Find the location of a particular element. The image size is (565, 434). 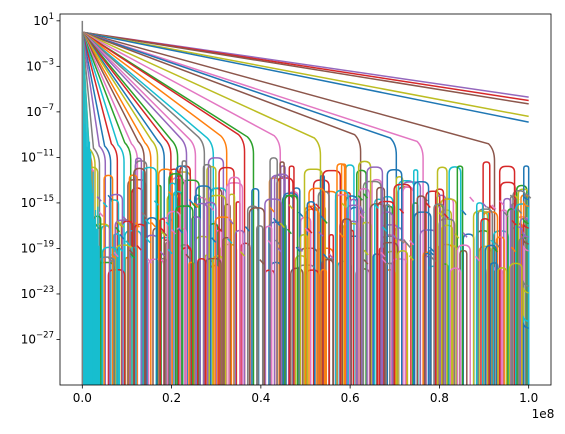

y-tick-label-exponent: −23 is located at coordinates (45, 290).